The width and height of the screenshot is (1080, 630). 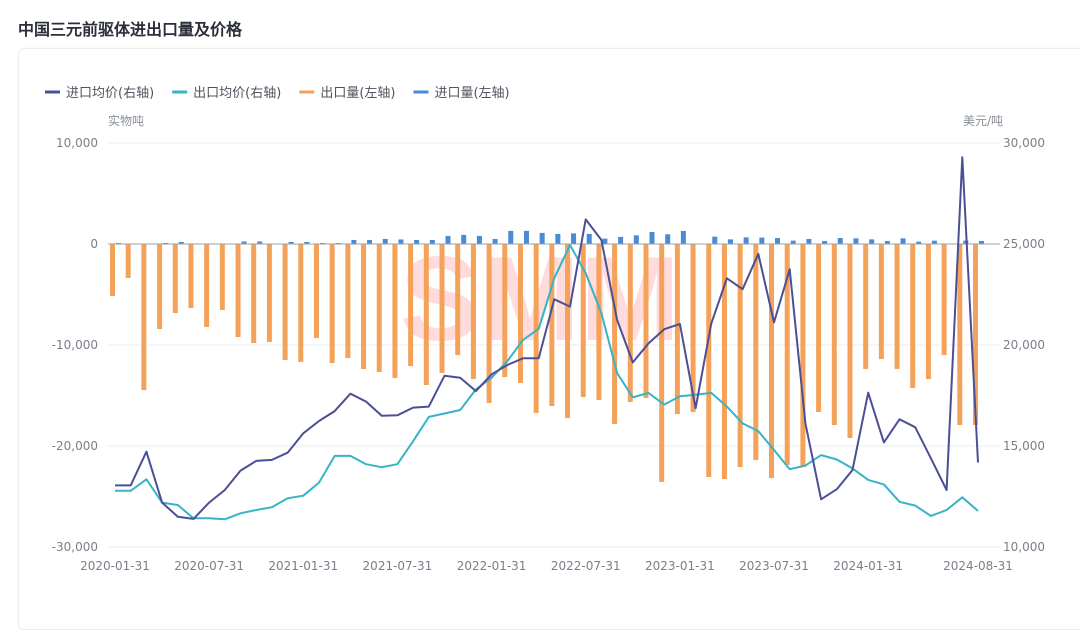 I want to click on legend: 进口均价(右轴) 出口均价(右轴) 出口量(左轴) 进口量(左轴), so click(x=277, y=93).